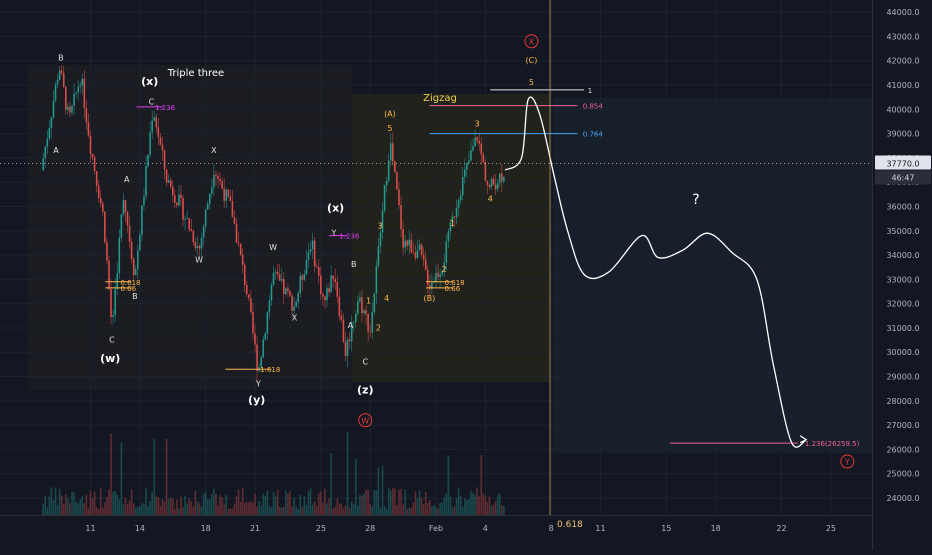 This screenshot has width=932, height=555. What do you see at coordinates (140, 528) in the screenshot?
I see `time-tick-label: 14` at bounding box center [140, 528].